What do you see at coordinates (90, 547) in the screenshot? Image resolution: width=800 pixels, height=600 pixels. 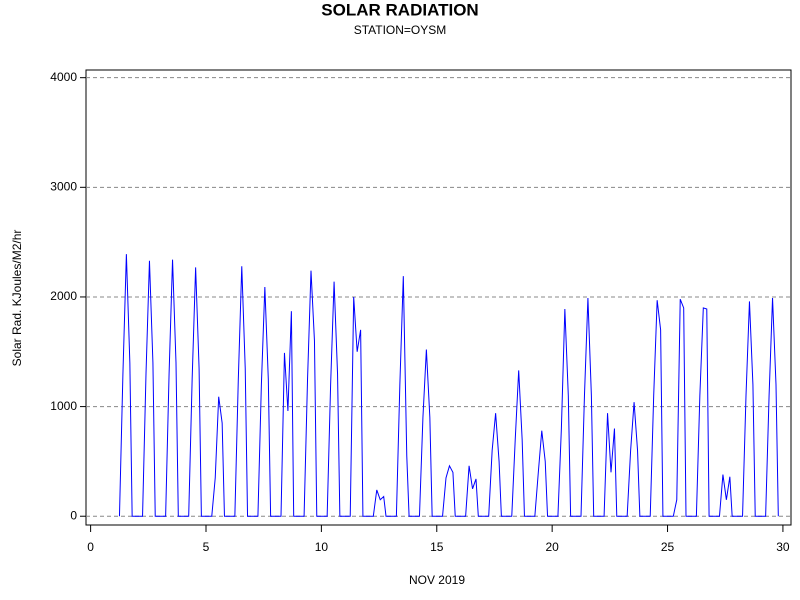 I see `x-tick-label: 0` at bounding box center [90, 547].